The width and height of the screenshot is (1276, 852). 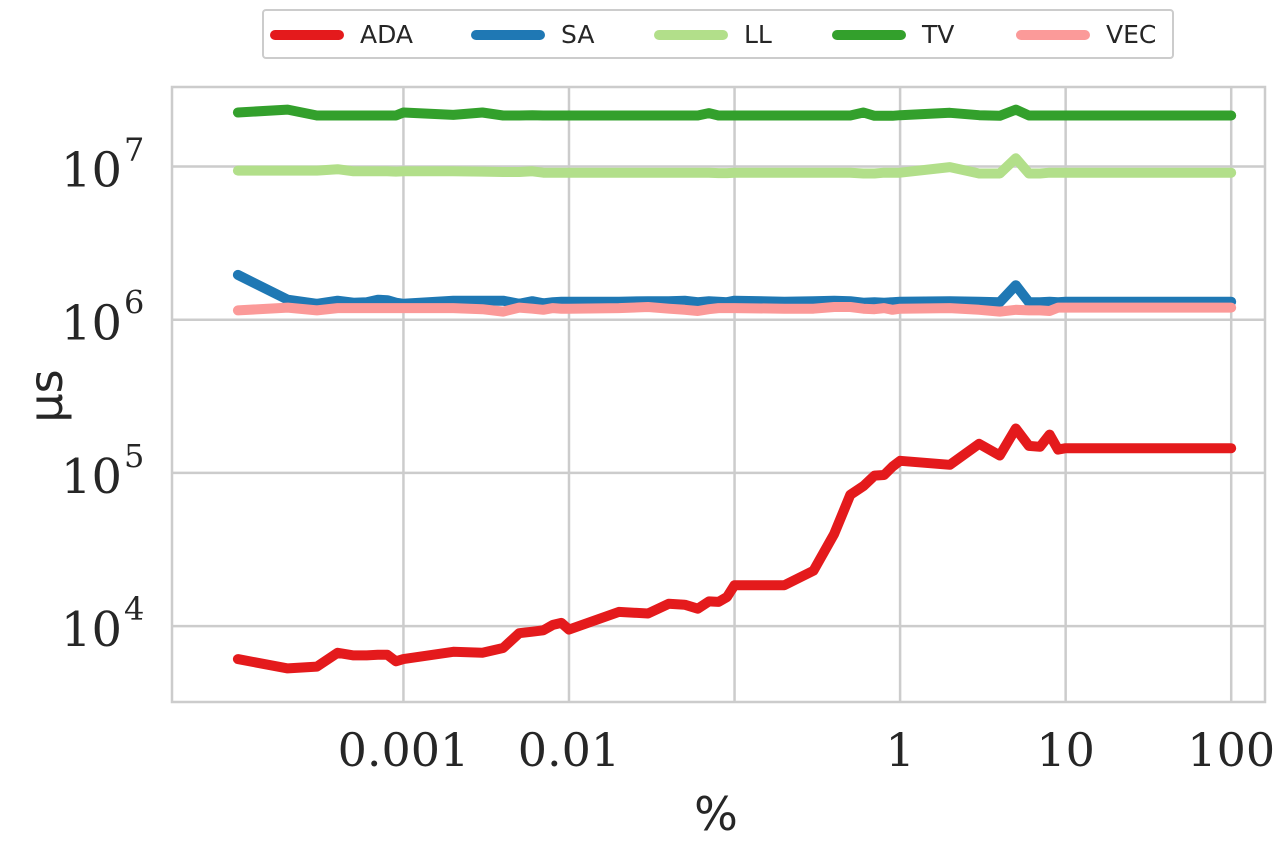 What do you see at coordinates (134, 456) in the screenshot?
I see `y-tick-exponent: 5` at bounding box center [134, 456].